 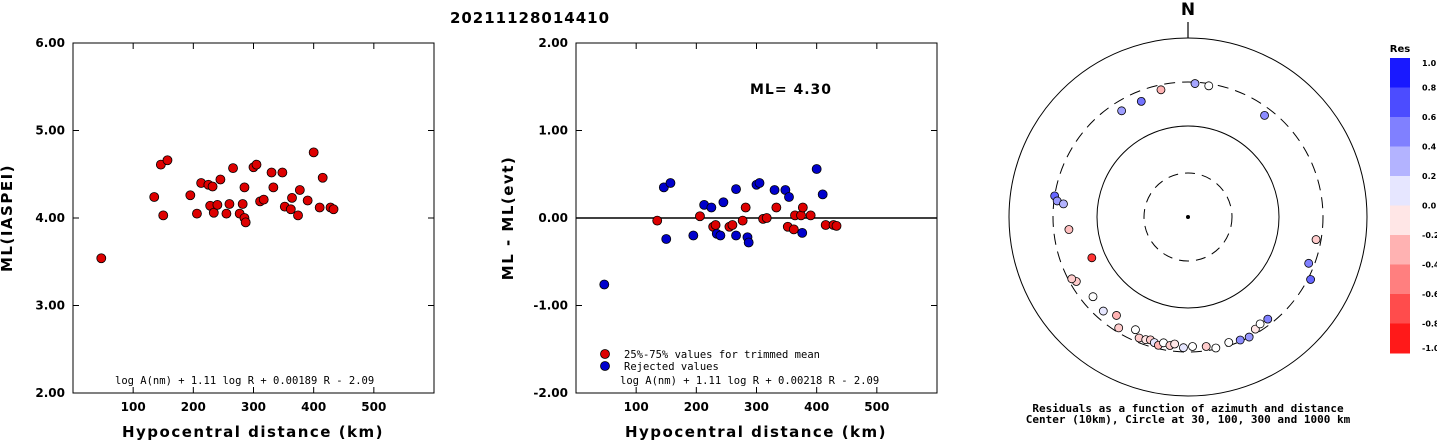 I want to click on colorbar-tick-label: -0.6, so click(x=1429, y=294).